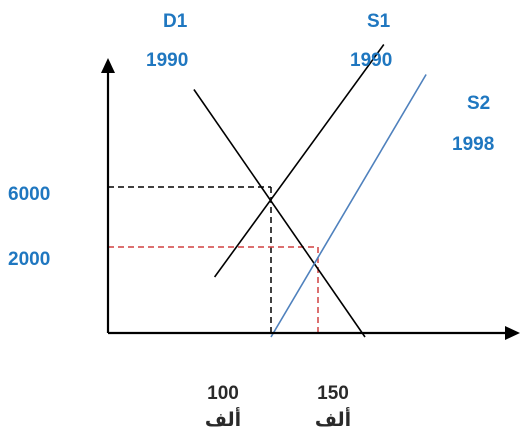 The width and height of the screenshot is (521, 437). What do you see at coordinates (29, 259) in the screenshot?
I see `y-tick-2000: 2000` at bounding box center [29, 259].